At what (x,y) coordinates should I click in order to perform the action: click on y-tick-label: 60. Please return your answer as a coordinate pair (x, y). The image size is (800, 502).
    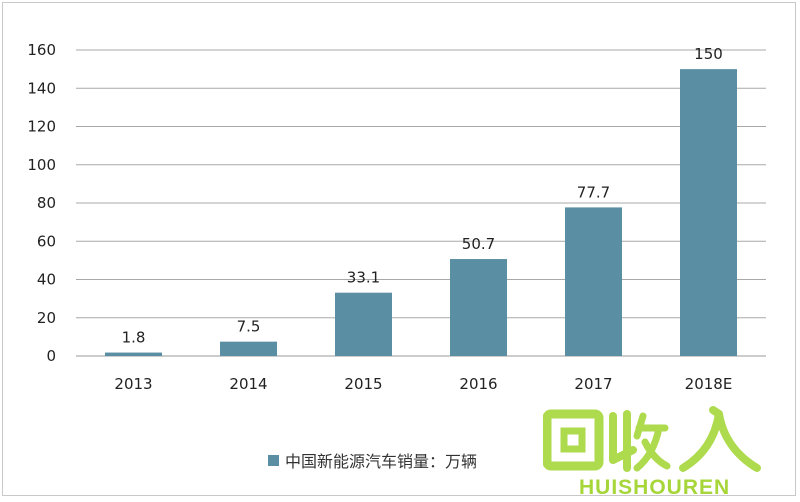
    Looking at the image, I should click on (46, 241).